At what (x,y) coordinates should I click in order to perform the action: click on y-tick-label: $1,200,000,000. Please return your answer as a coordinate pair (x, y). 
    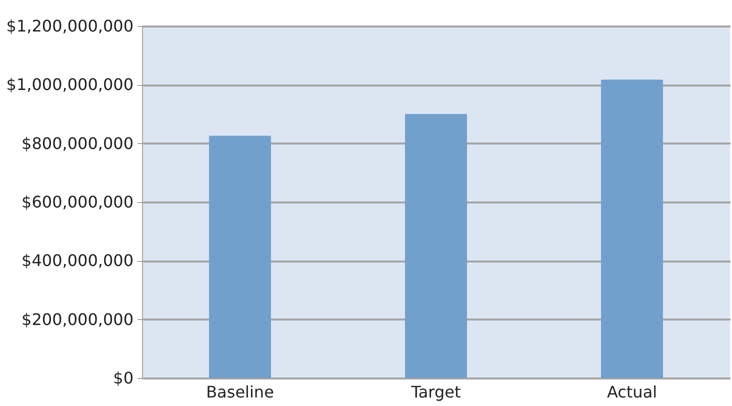
    Looking at the image, I should click on (70, 26).